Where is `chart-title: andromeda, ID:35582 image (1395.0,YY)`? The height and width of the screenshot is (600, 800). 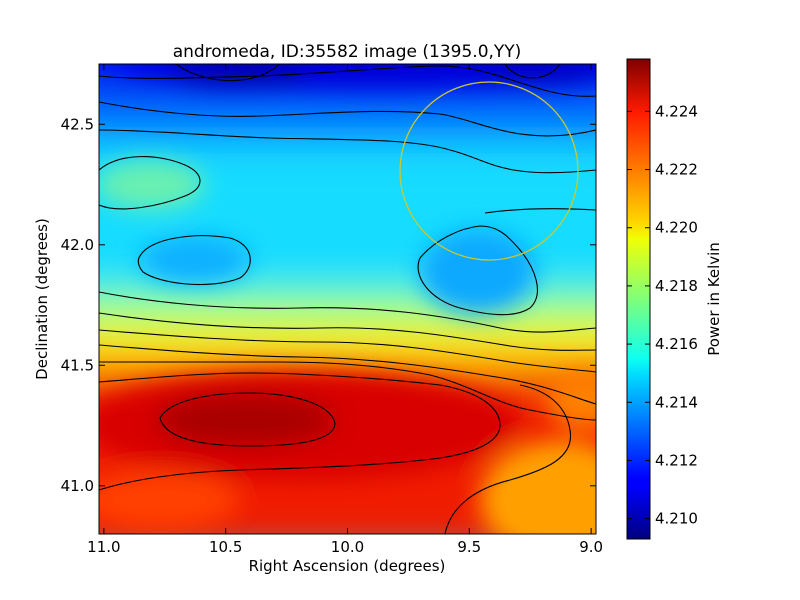 chart-title: andromeda, ID:35582 image (1395.0,YY) is located at coordinates (347, 52).